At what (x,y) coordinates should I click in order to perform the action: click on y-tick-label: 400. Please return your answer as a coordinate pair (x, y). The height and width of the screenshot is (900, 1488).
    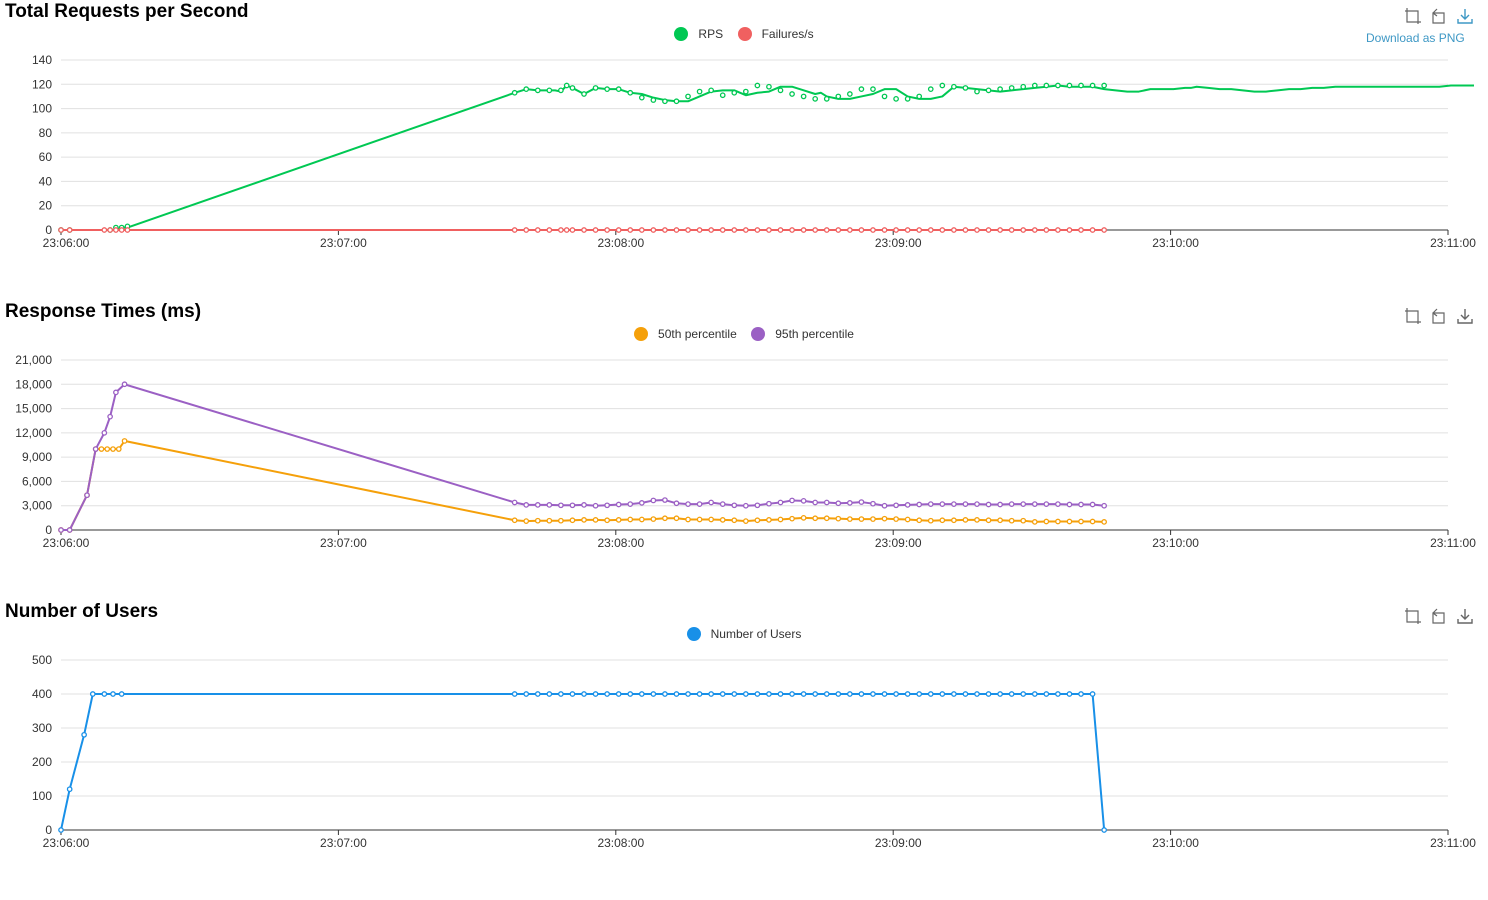
    Looking at the image, I should click on (42, 694).